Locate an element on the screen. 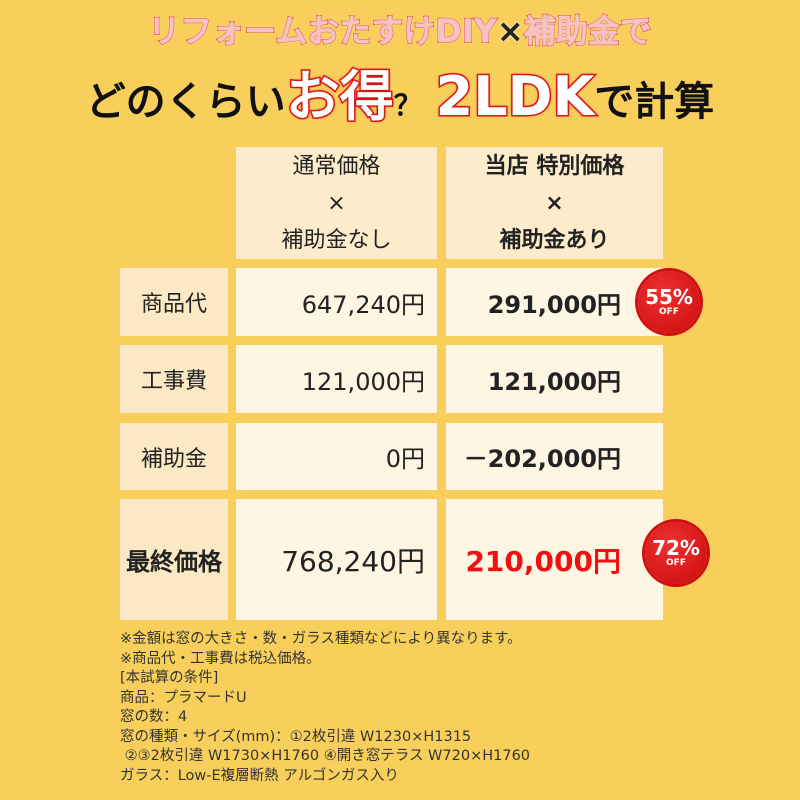 Image resolution: width=800 pixels, height=800 pixels. row-label: 工事費 is located at coordinates (174, 379).